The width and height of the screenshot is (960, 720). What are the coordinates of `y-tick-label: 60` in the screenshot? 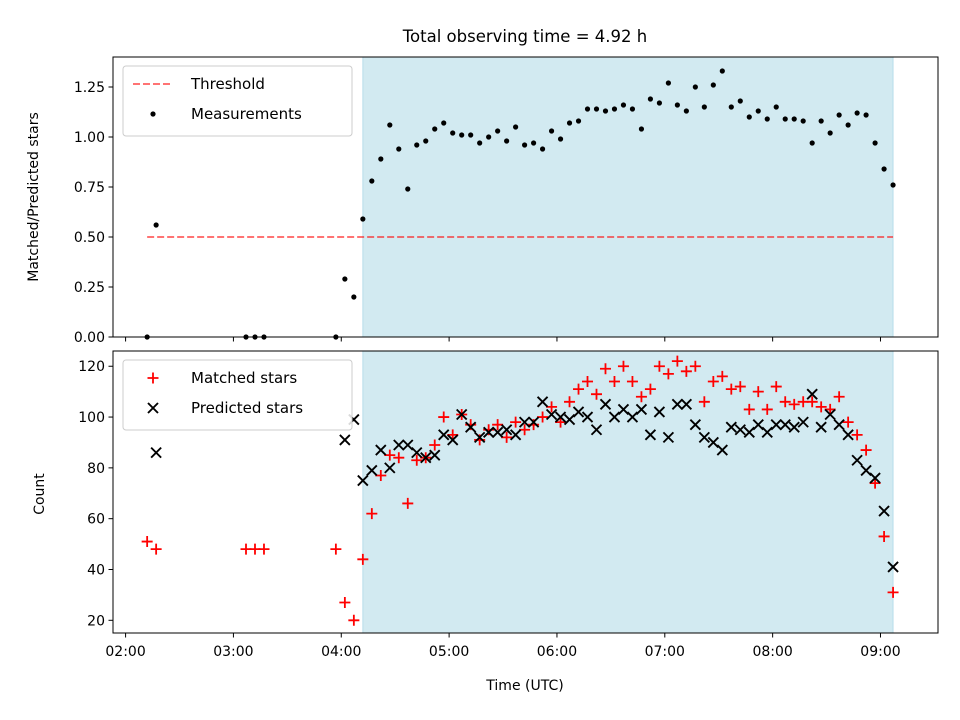 It's located at (96, 520).